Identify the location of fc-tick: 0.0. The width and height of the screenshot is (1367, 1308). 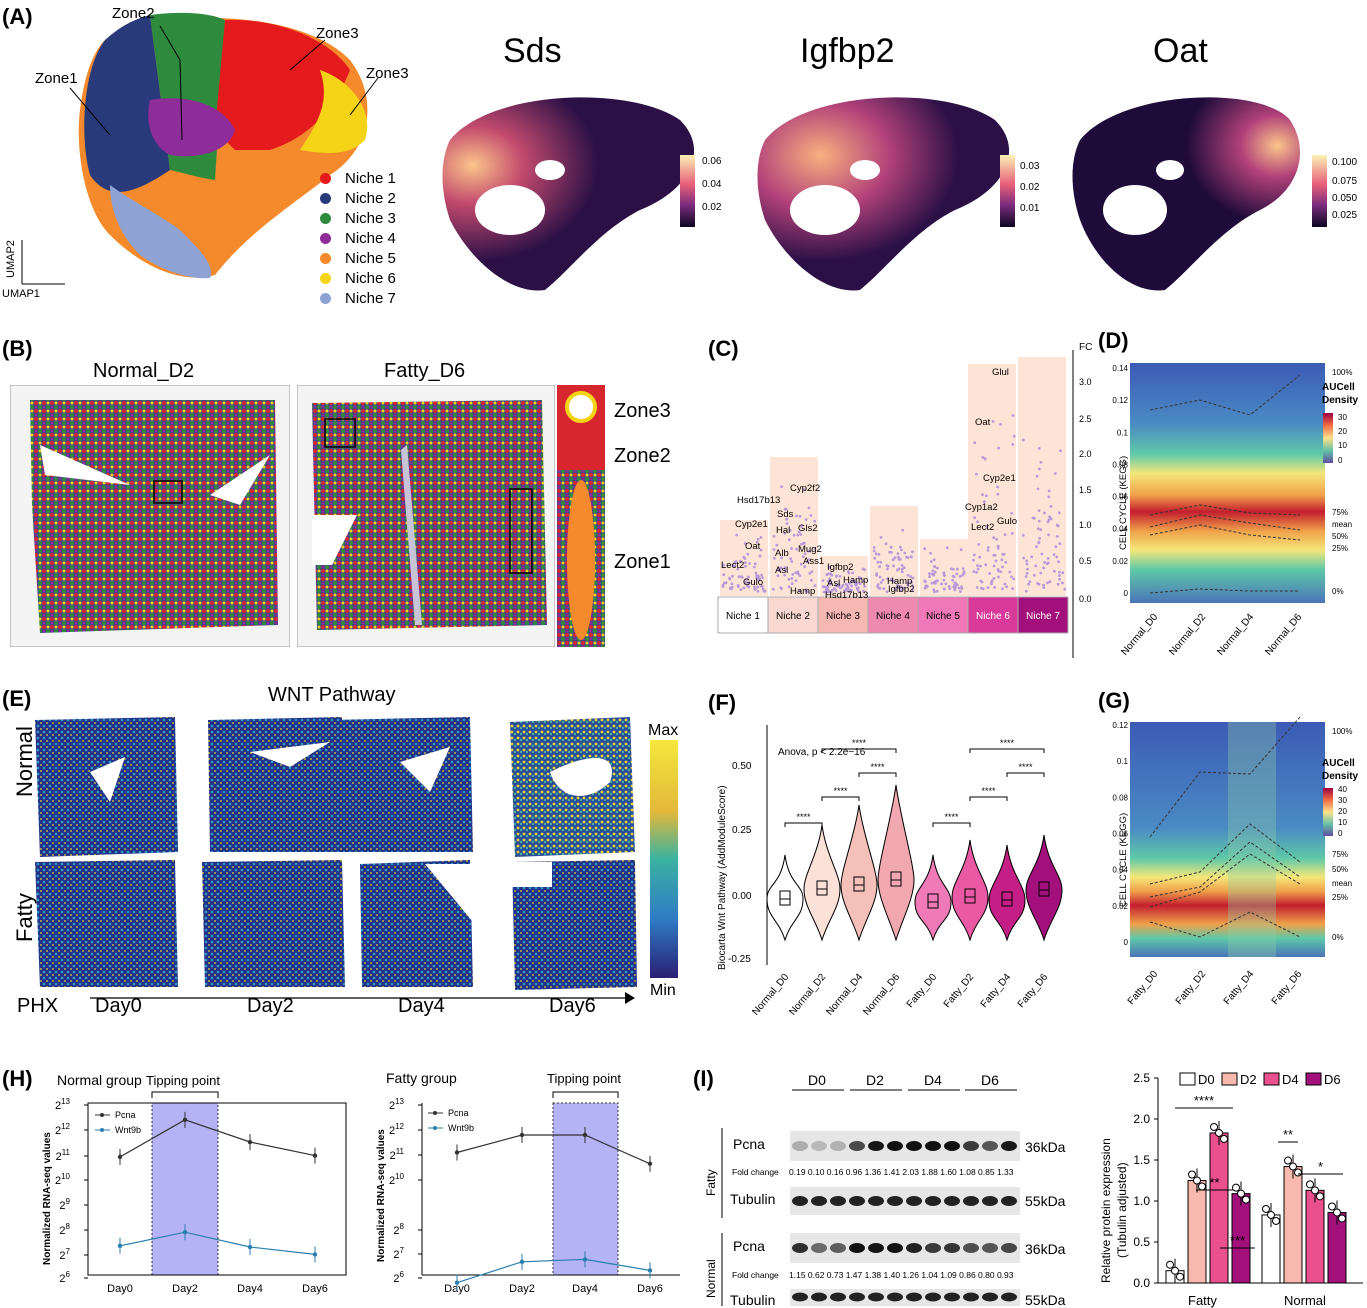
(1085, 599).